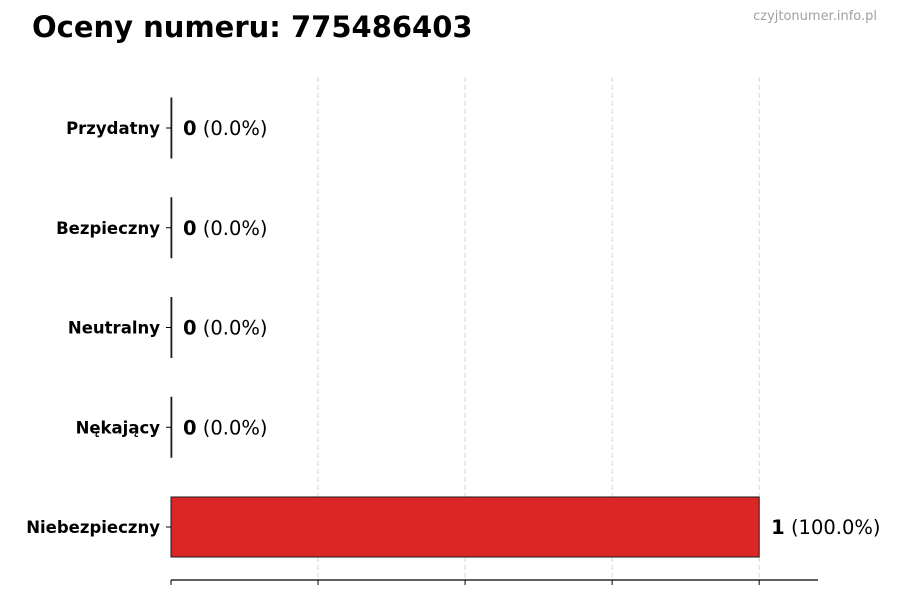 The width and height of the screenshot is (900, 600). I want to click on data-label: 1 (100.0%), so click(825, 527).